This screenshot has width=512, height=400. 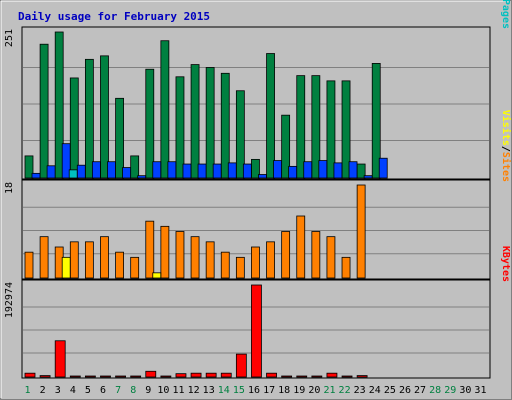 I want to click on x-tick-day-17: 17, so click(x=269, y=390).